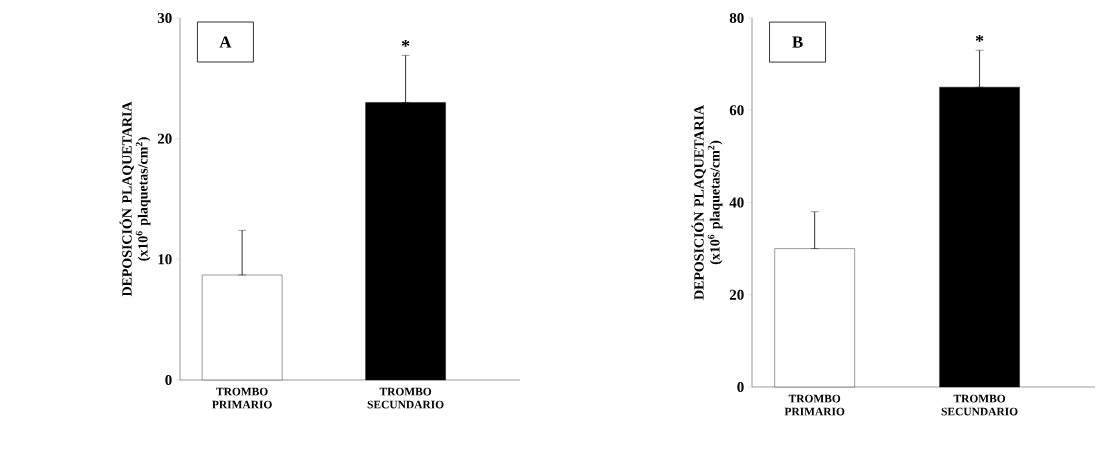  I want to click on y-tick-label: 10, so click(165, 259).